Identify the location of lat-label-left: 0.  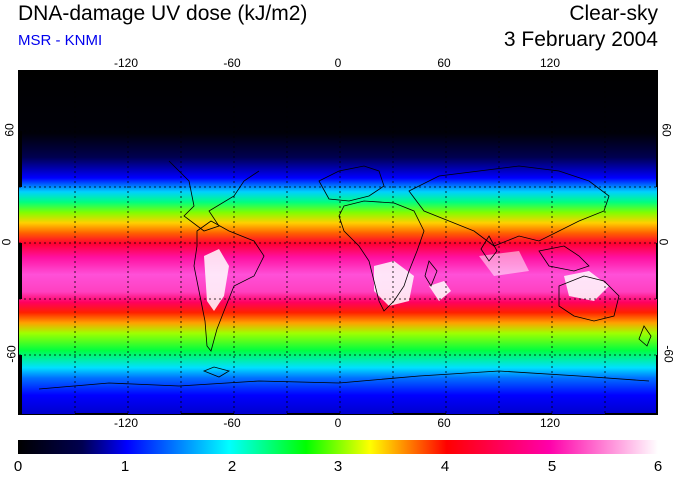
(7, 242).